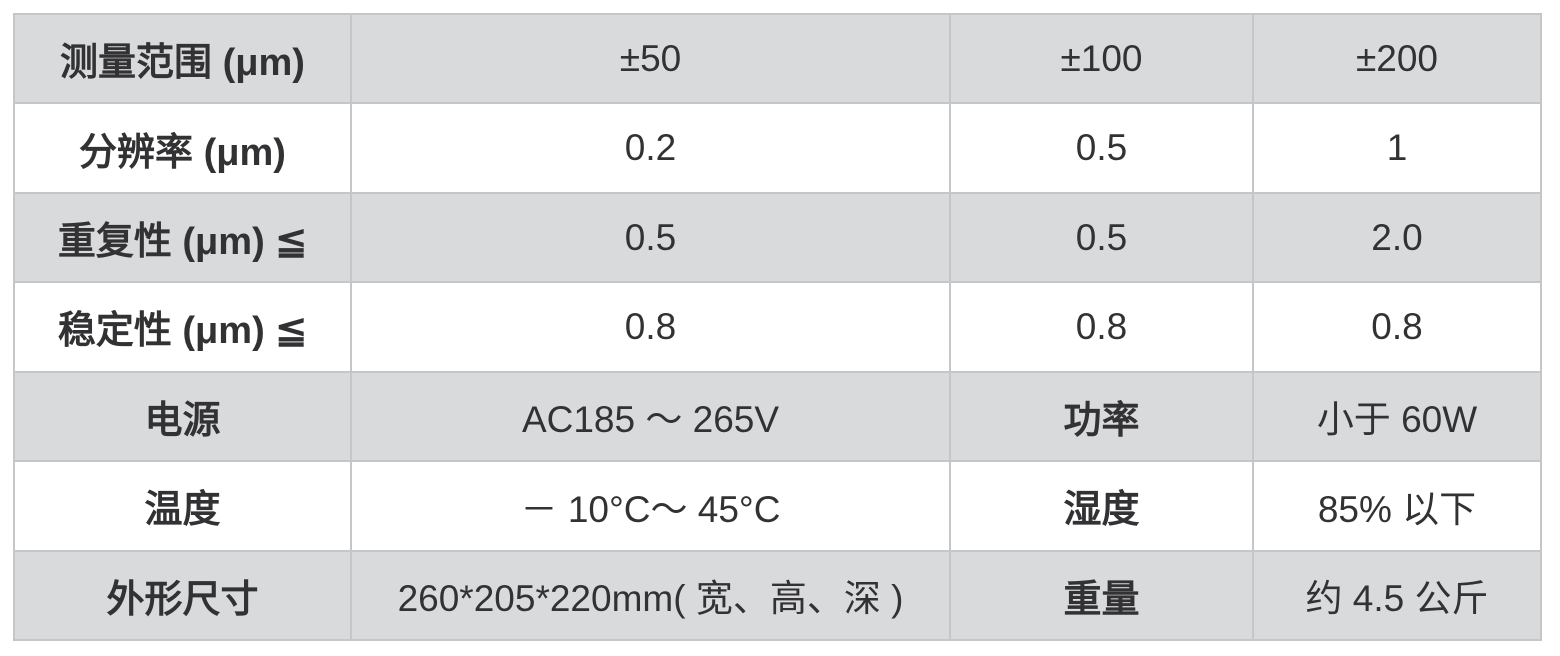 This screenshot has width=1560, height=656. I want to click on spec-label-cell: 电源, so click(182, 416).